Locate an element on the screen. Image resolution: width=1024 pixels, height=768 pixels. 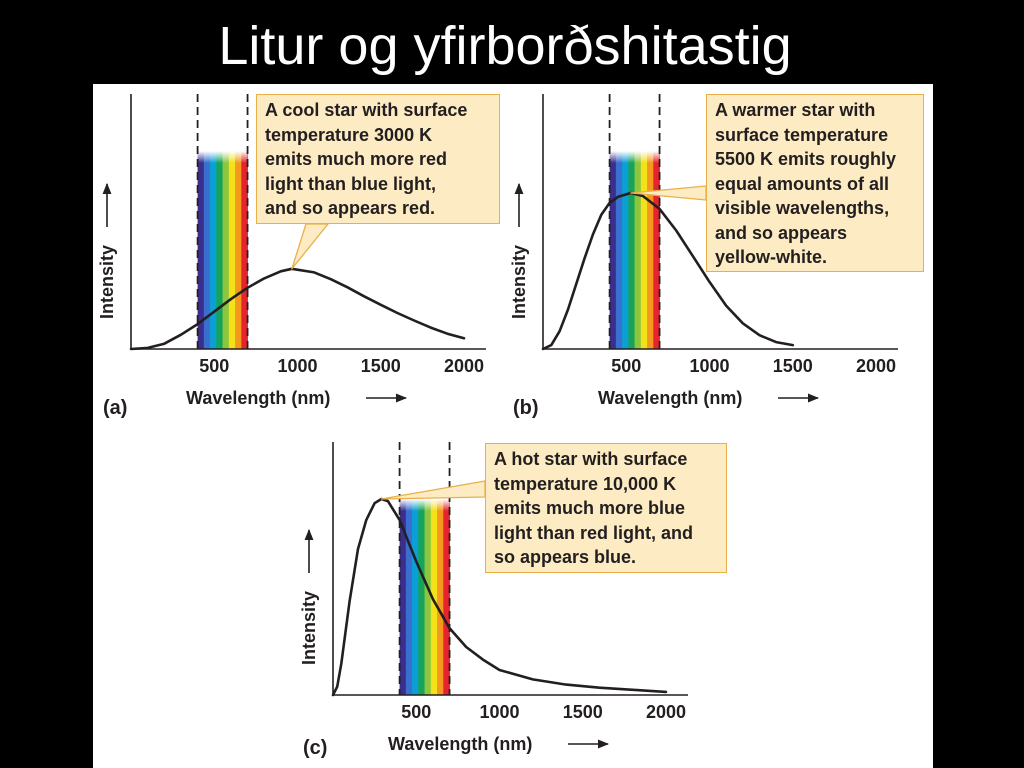
slide-title: Litur og yfirborðshitastig is located at coordinates (505, 46).